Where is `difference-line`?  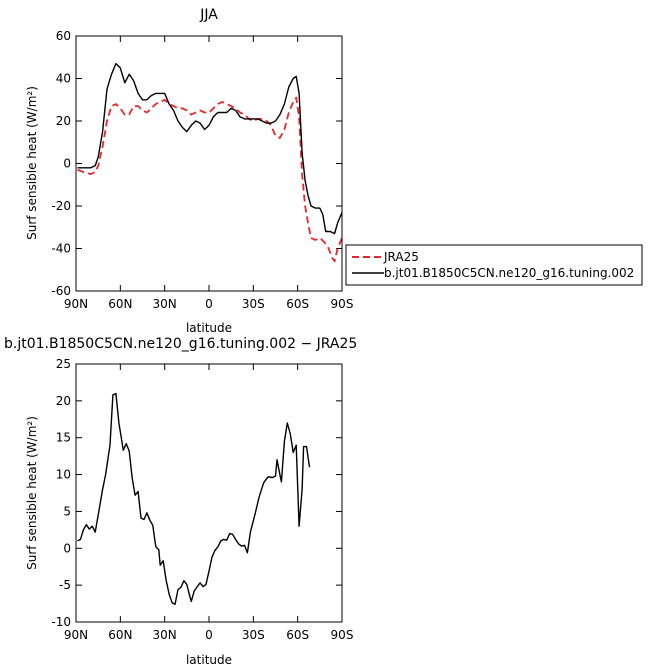 difference-line is located at coordinates (194, 498).